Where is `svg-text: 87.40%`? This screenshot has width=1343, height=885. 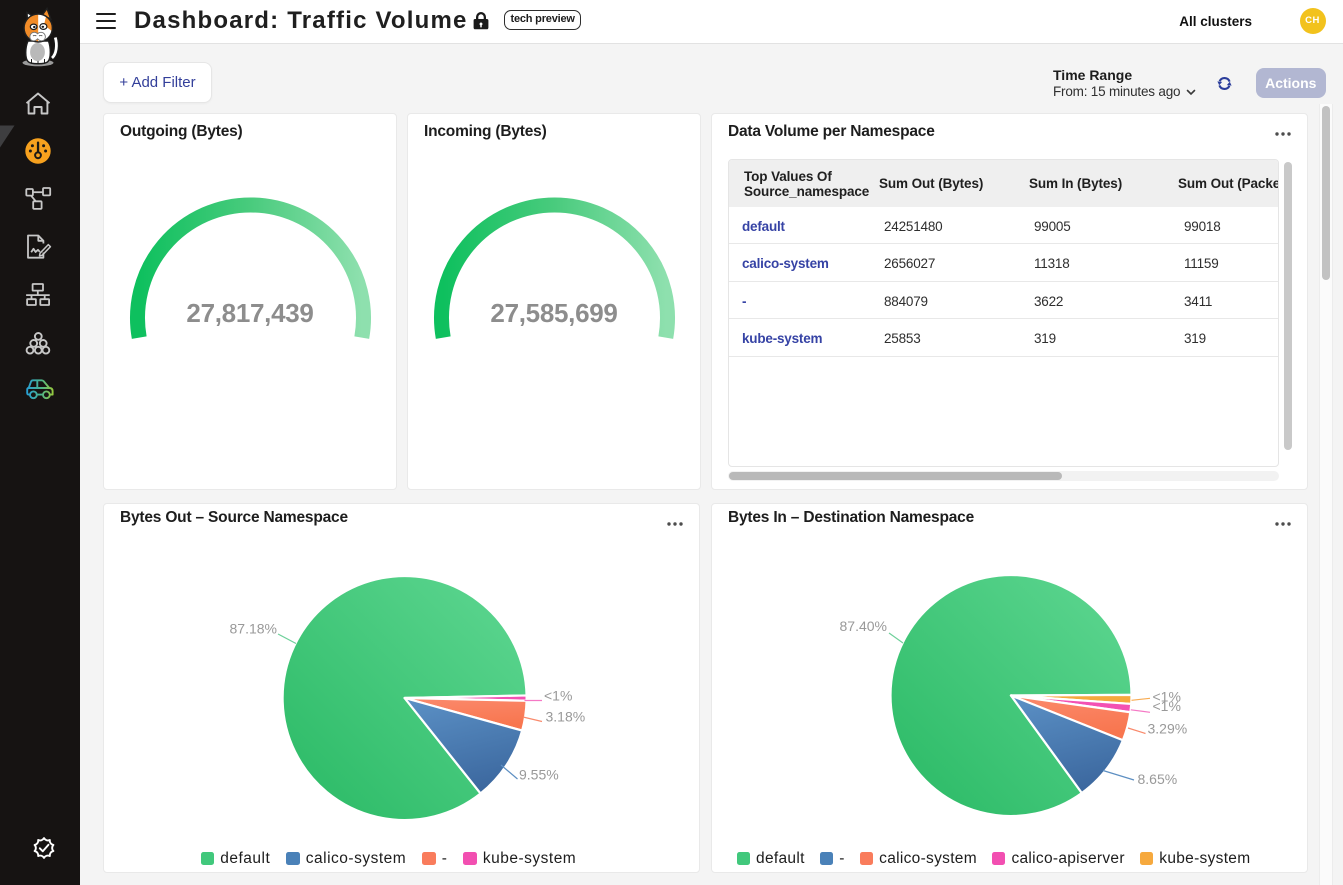
svg-text: 87.40% is located at coordinates (863, 626).